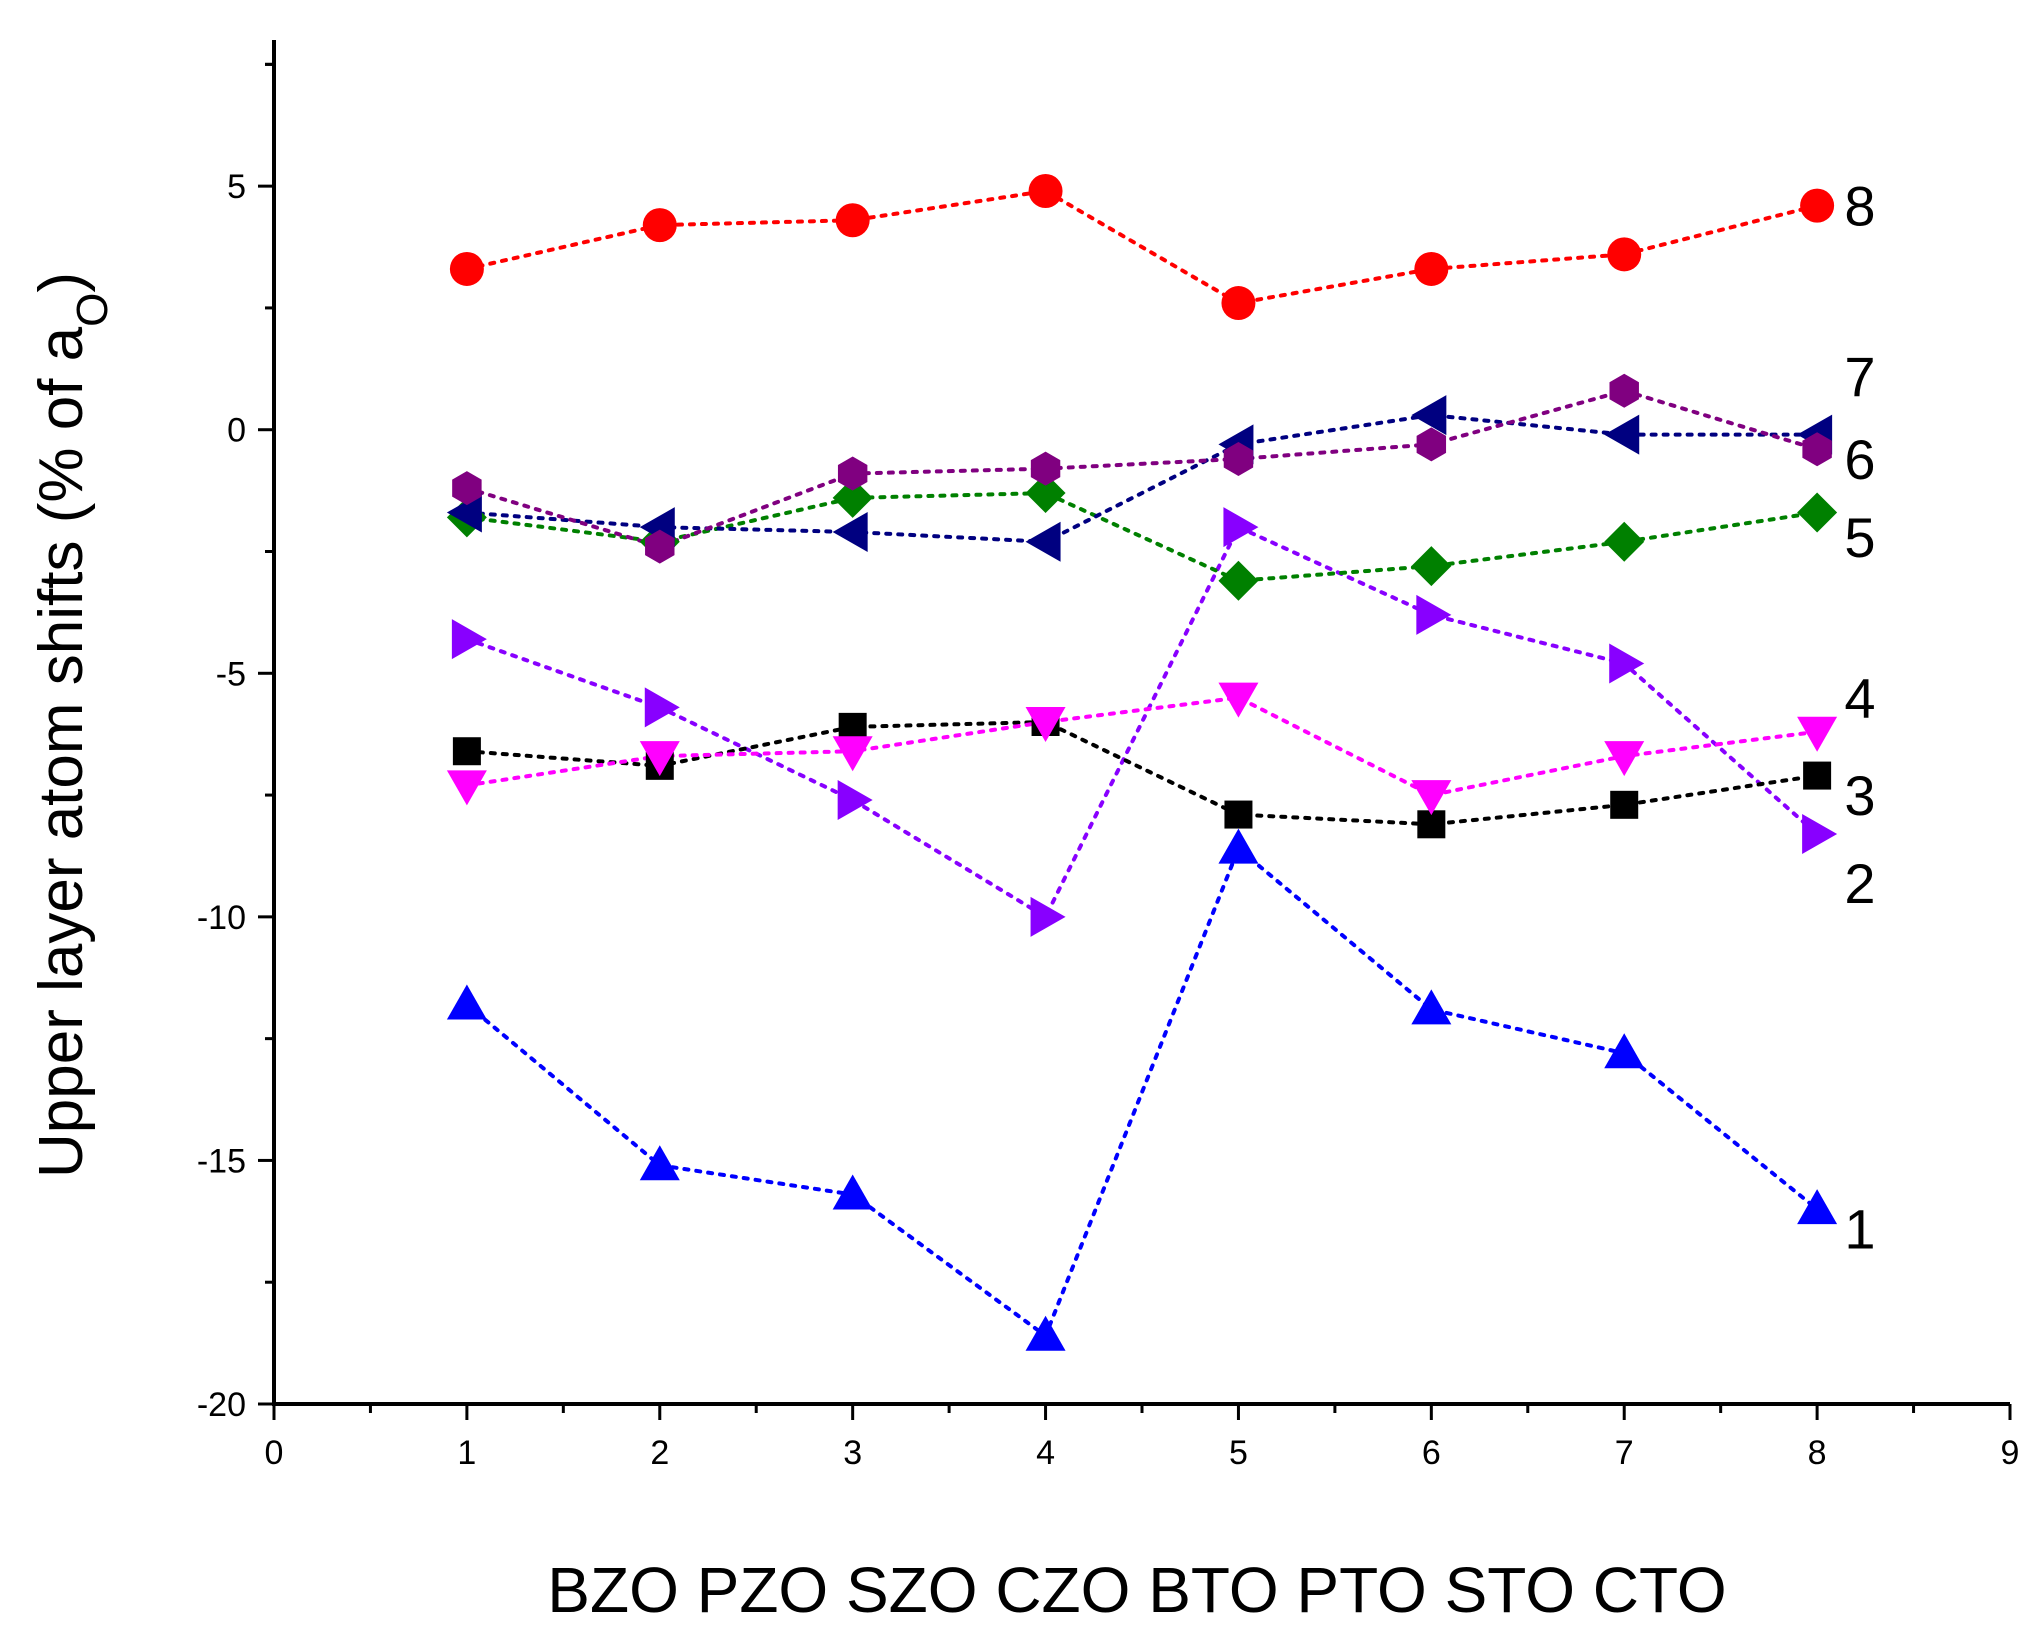 This screenshot has width=2026, height=1637. I want to click on series-labels: 8 7 6 5 4 3 2 1, so click(1859, 718).